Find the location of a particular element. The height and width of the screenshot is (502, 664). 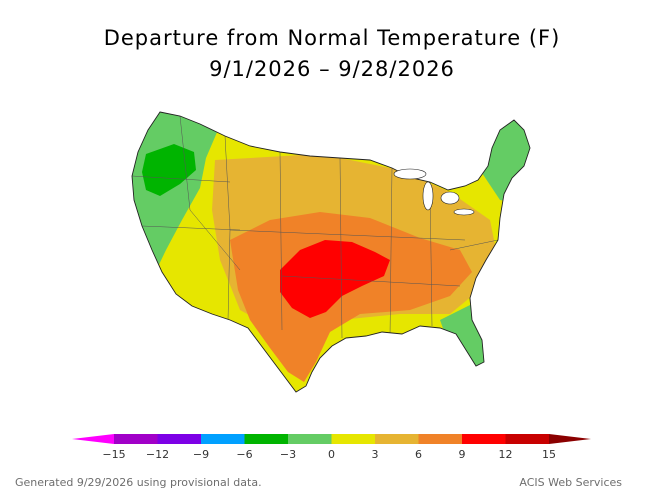

color-scale-legend: −15 −12 −9 −6 −3 0 3 6 9 12 15 is located at coordinates (331, 447).